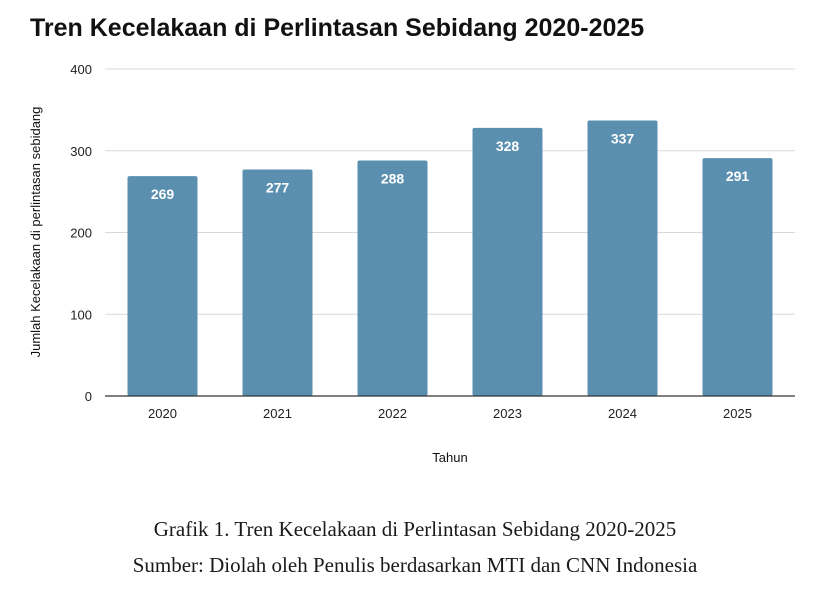 The width and height of the screenshot is (830, 602). What do you see at coordinates (737, 277) in the screenshot?
I see `bar-2025` at bounding box center [737, 277].